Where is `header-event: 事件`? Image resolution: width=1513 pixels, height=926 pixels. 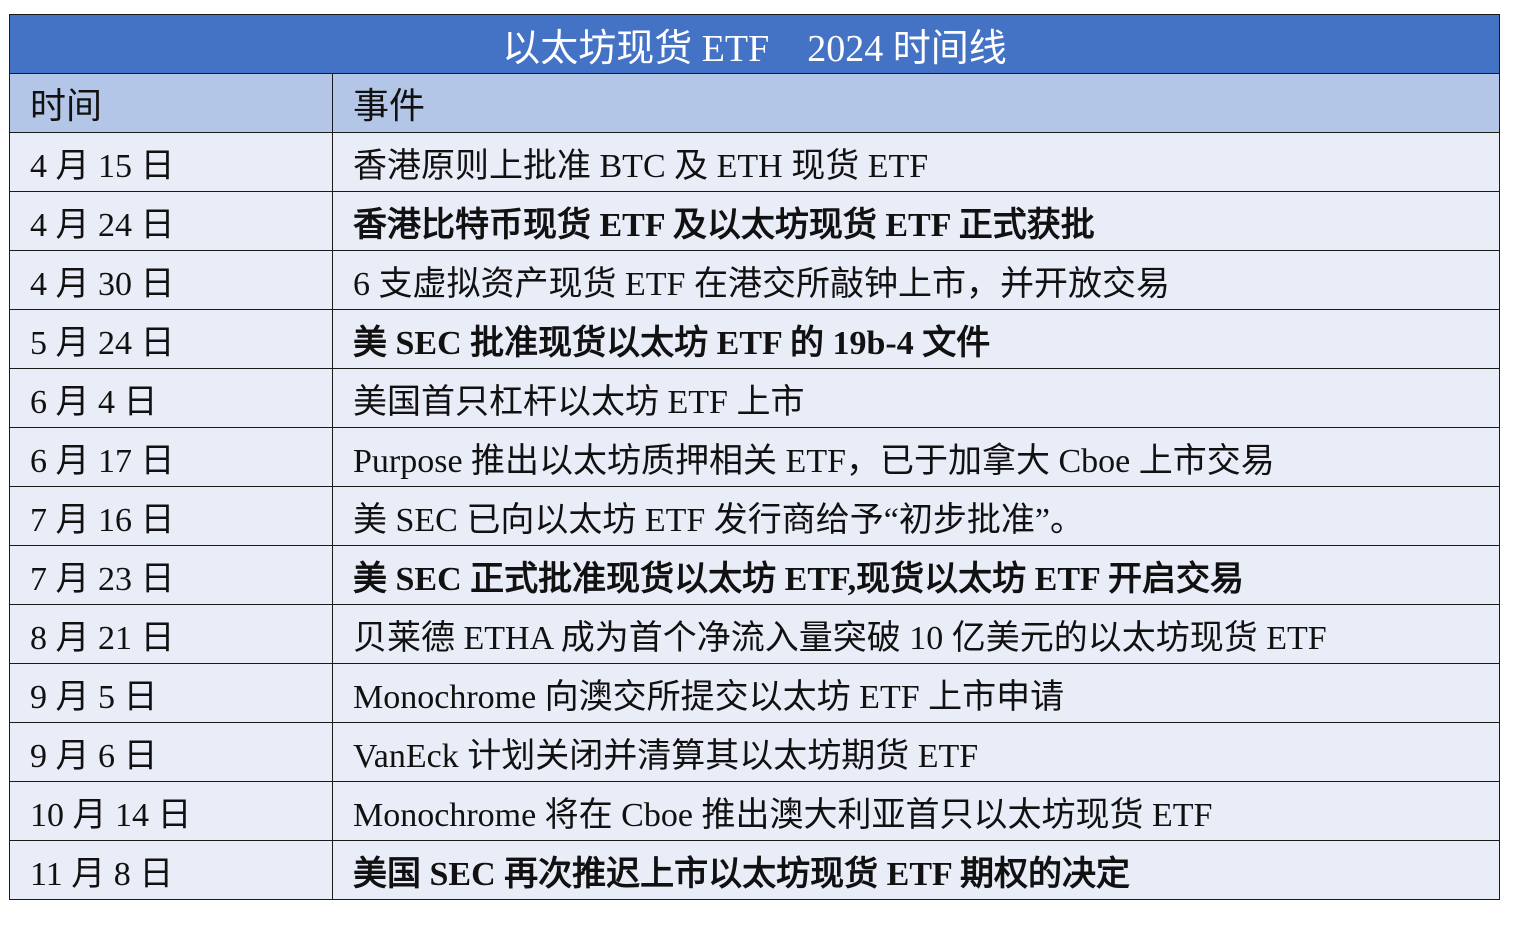
header-event: 事件 is located at coordinates (916, 103).